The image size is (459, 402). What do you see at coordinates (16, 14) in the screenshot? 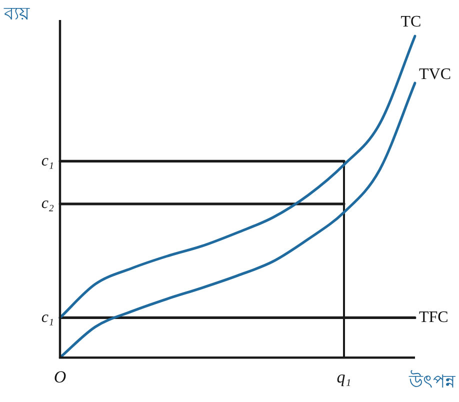
I see `y-axis-title: ব্যয়` at bounding box center [16, 14].